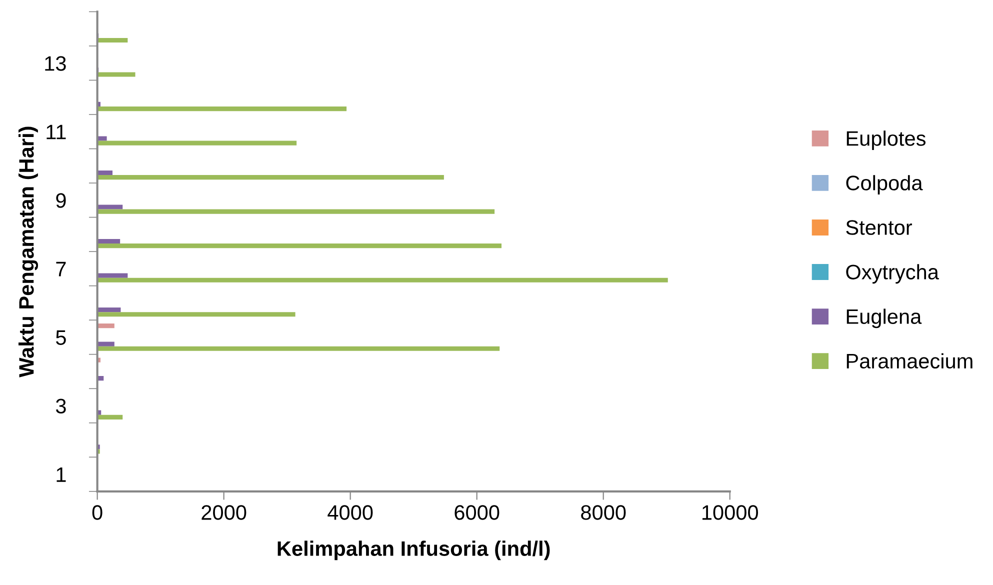 The width and height of the screenshot is (993, 585). What do you see at coordinates (61, 200) in the screenshot?
I see `y-tick-label: 9` at bounding box center [61, 200].